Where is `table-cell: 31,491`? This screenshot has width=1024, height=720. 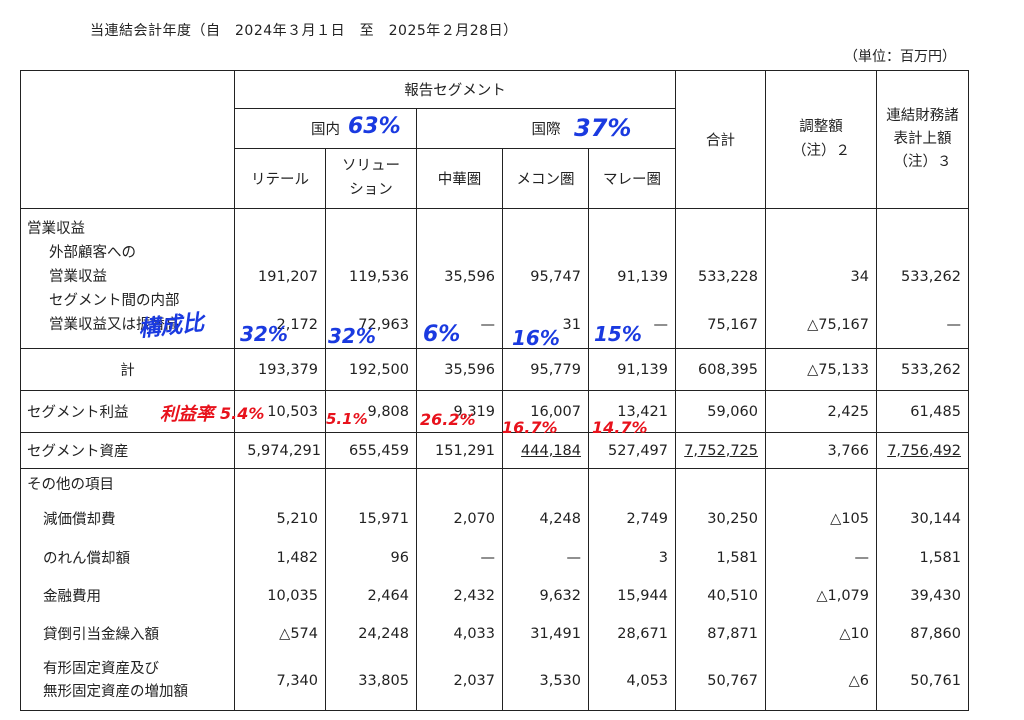 table-cell: 31,491 is located at coordinates (545, 633).